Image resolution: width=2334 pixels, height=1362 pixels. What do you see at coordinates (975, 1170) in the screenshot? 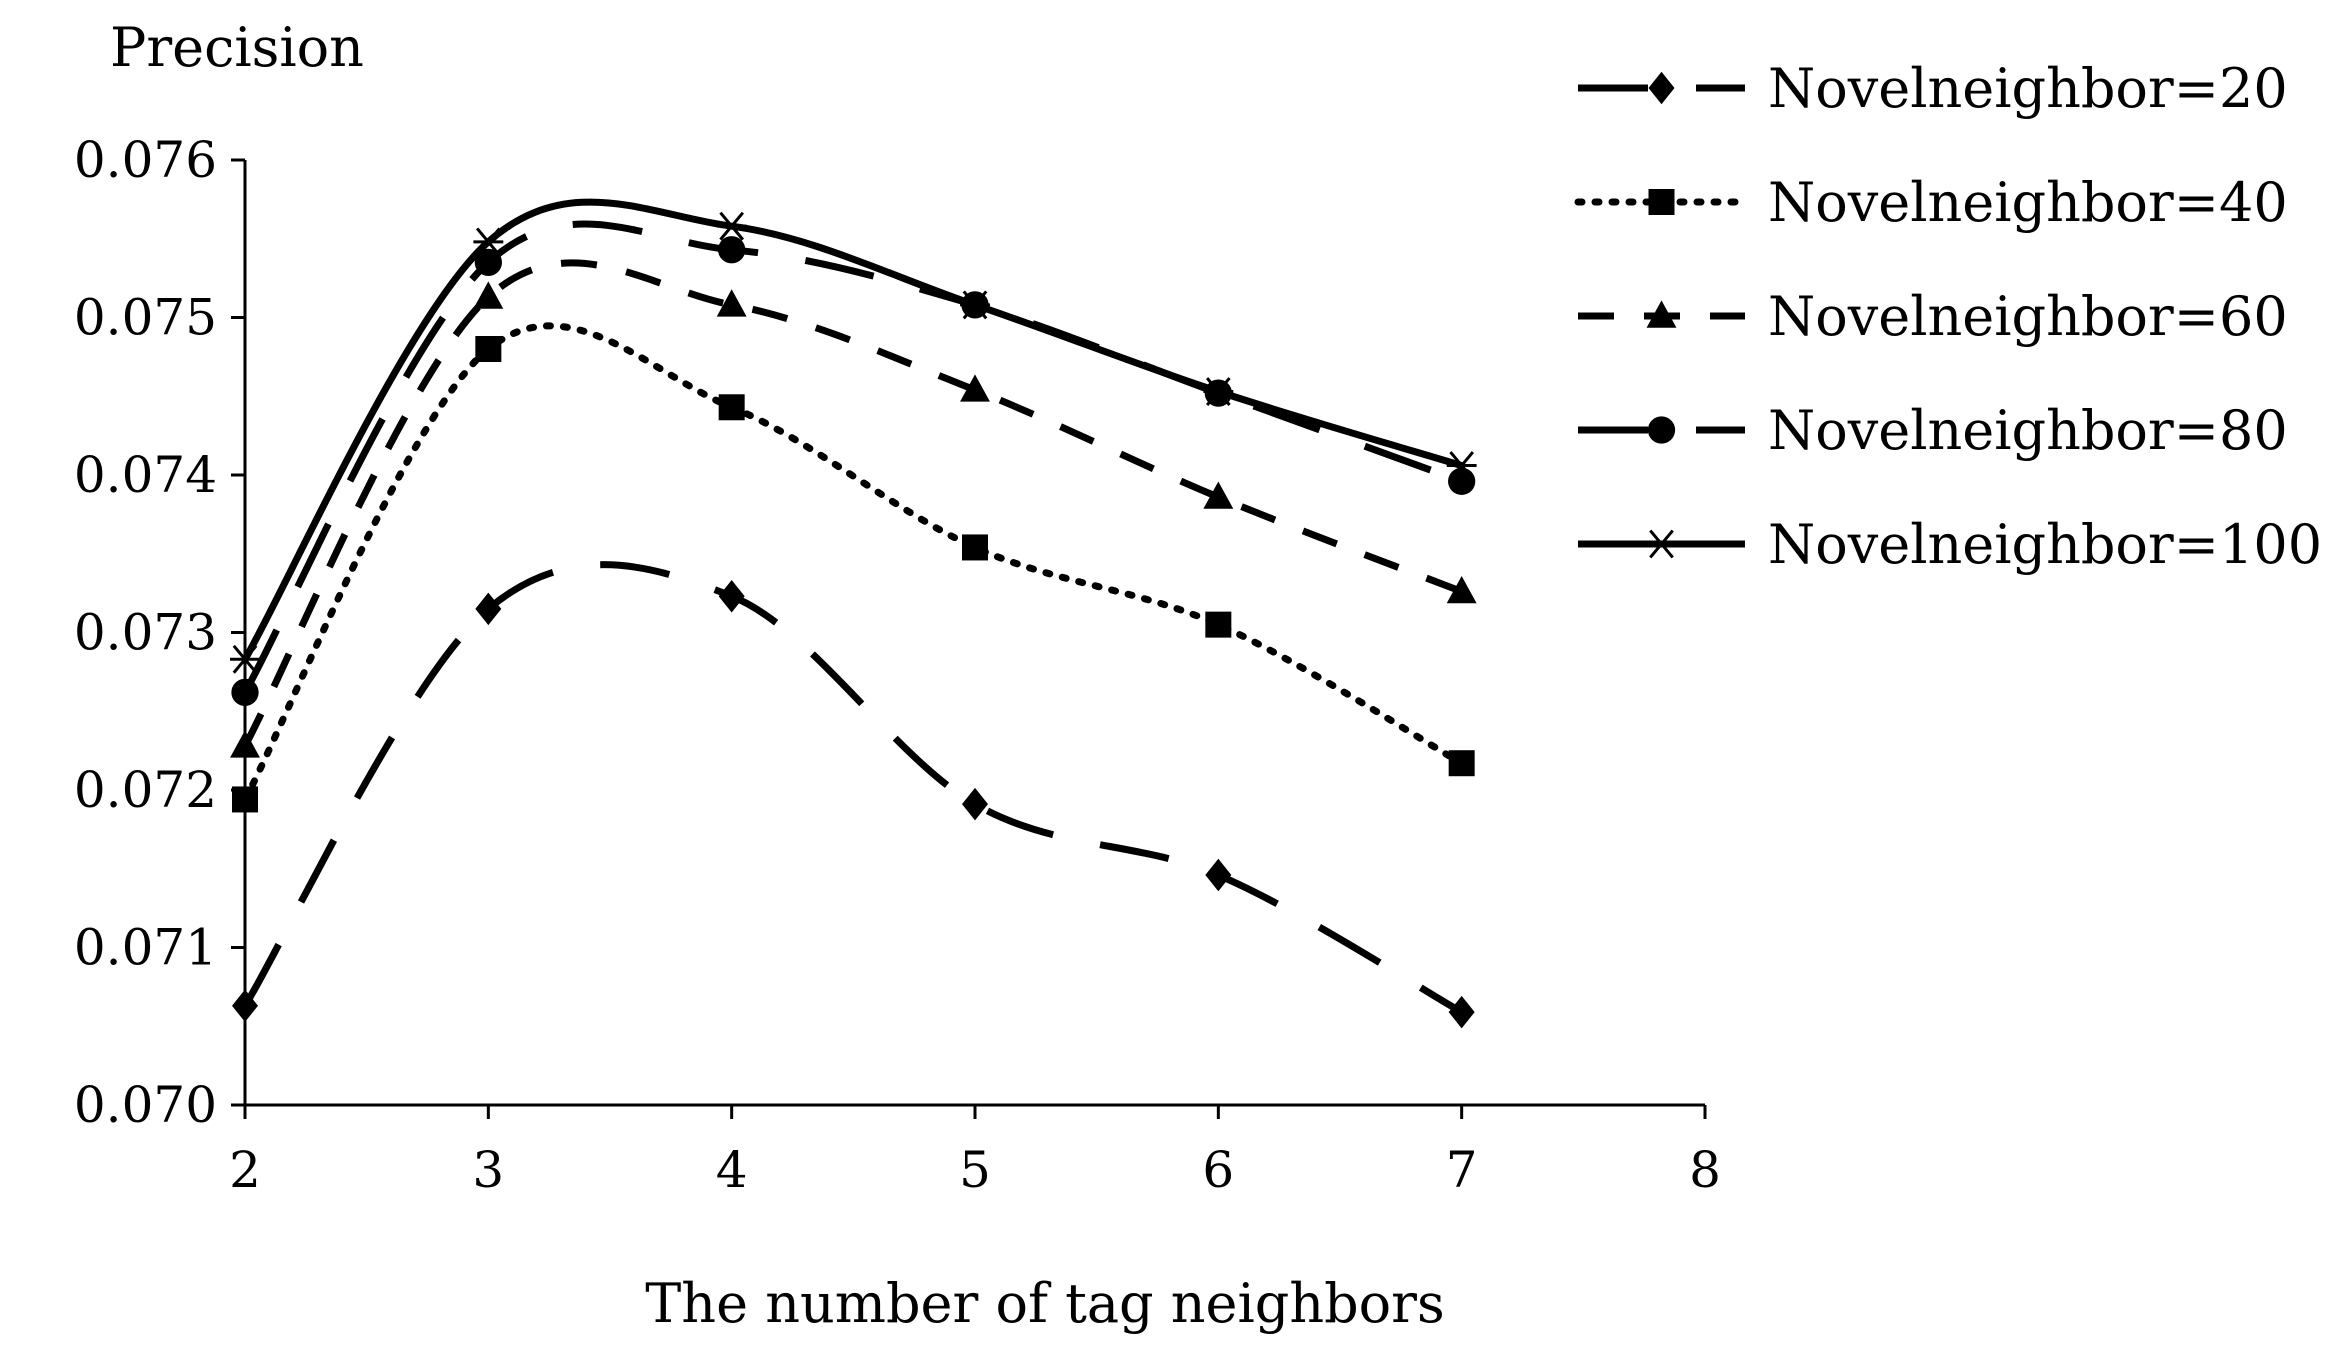
I see `x-tick-label: 5` at bounding box center [975, 1170].